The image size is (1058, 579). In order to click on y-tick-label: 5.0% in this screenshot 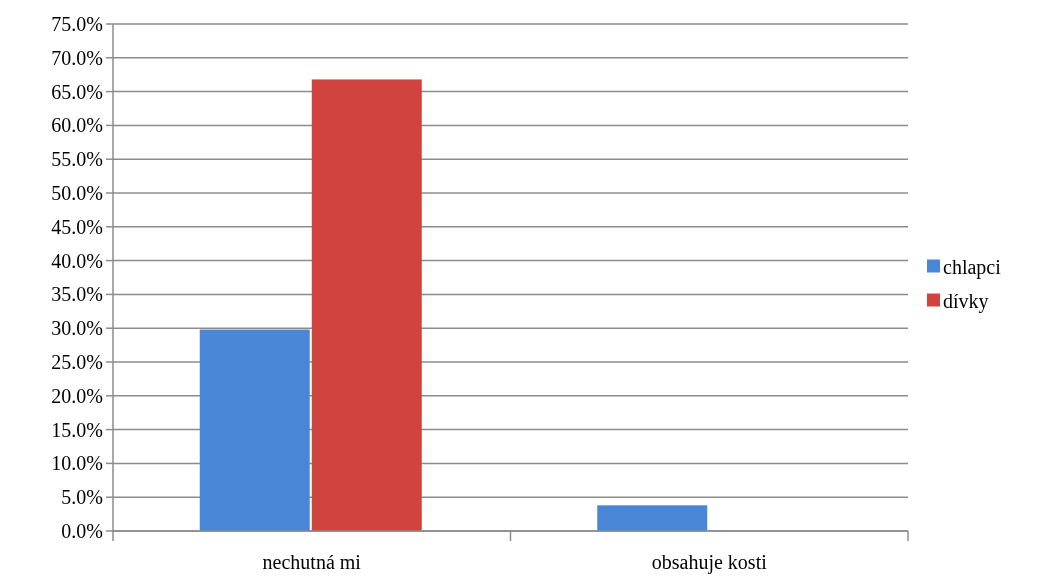, I will do `click(82, 497)`.